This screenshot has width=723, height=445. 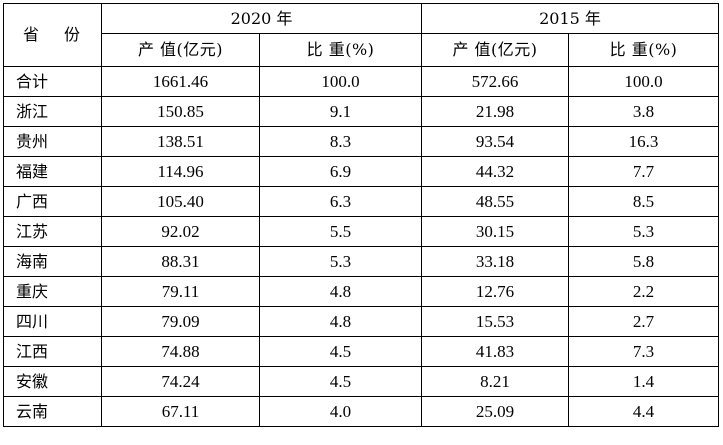 I want to click on value-2015-cell: 25.09, so click(x=495, y=411).